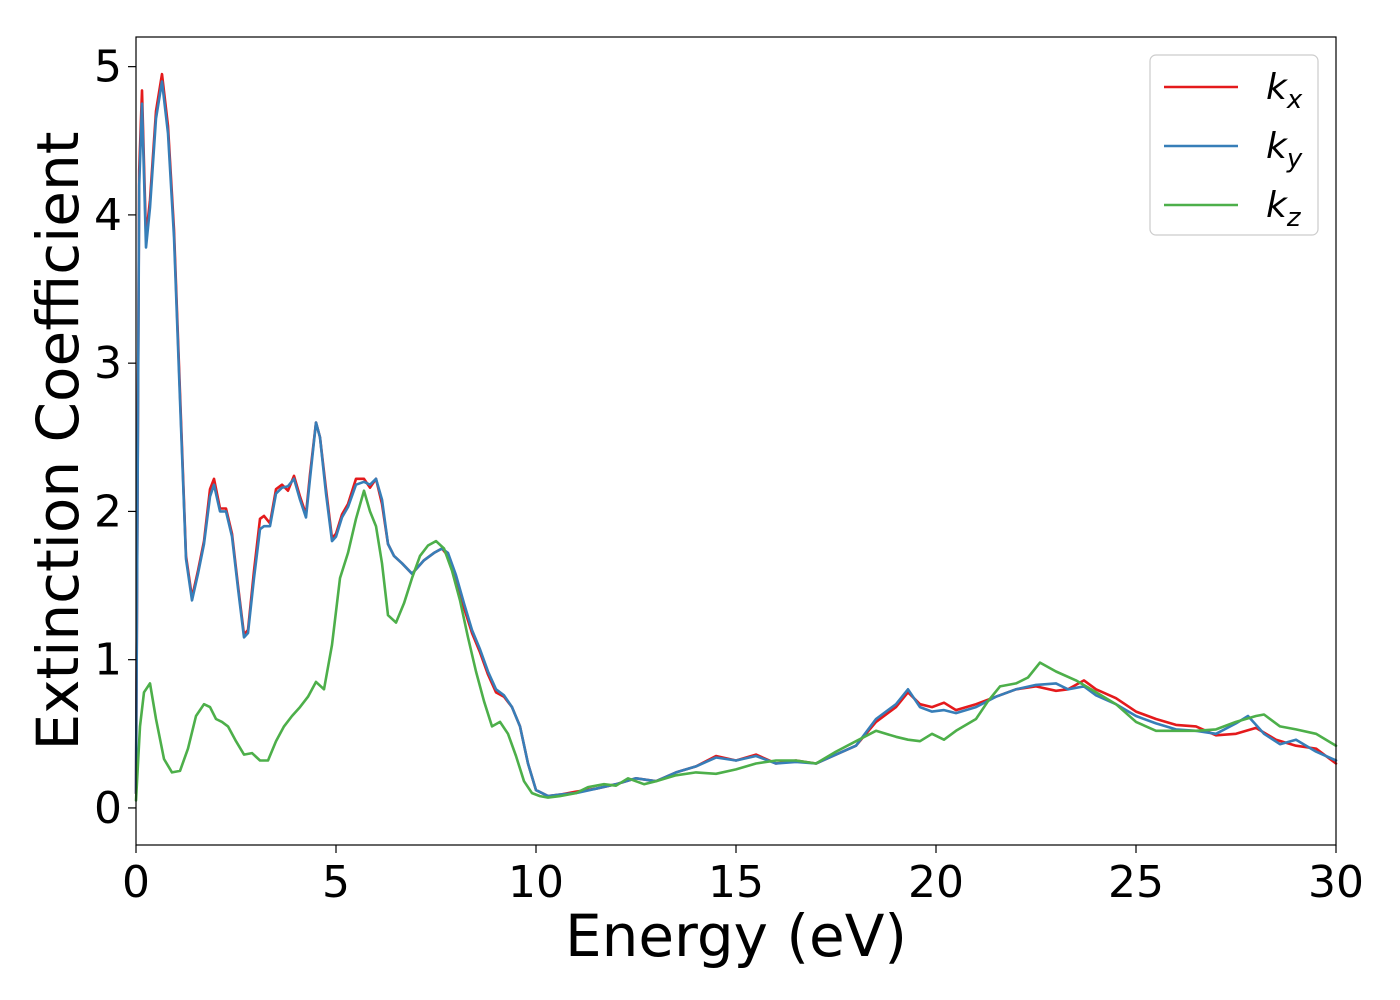 The height and width of the screenshot is (1000, 1400). What do you see at coordinates (1284, 209) in the screenshot?
I see `legend-label-kz: kz` at bounding box center [1284, 209].